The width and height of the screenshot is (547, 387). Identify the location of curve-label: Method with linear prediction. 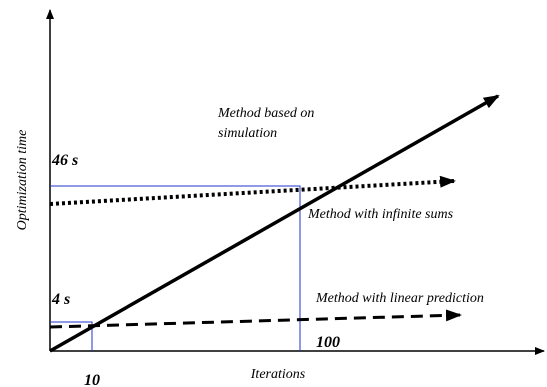
(399, 298).